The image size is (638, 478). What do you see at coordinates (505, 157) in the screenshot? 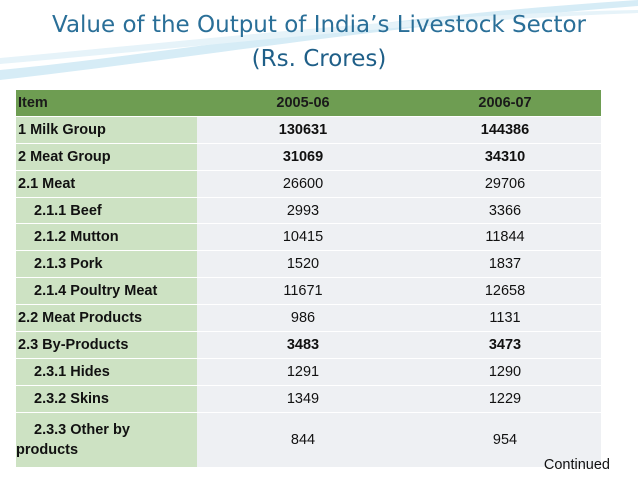
I see `row-value-2006-07: 34310` at bounding box center [505, 157].